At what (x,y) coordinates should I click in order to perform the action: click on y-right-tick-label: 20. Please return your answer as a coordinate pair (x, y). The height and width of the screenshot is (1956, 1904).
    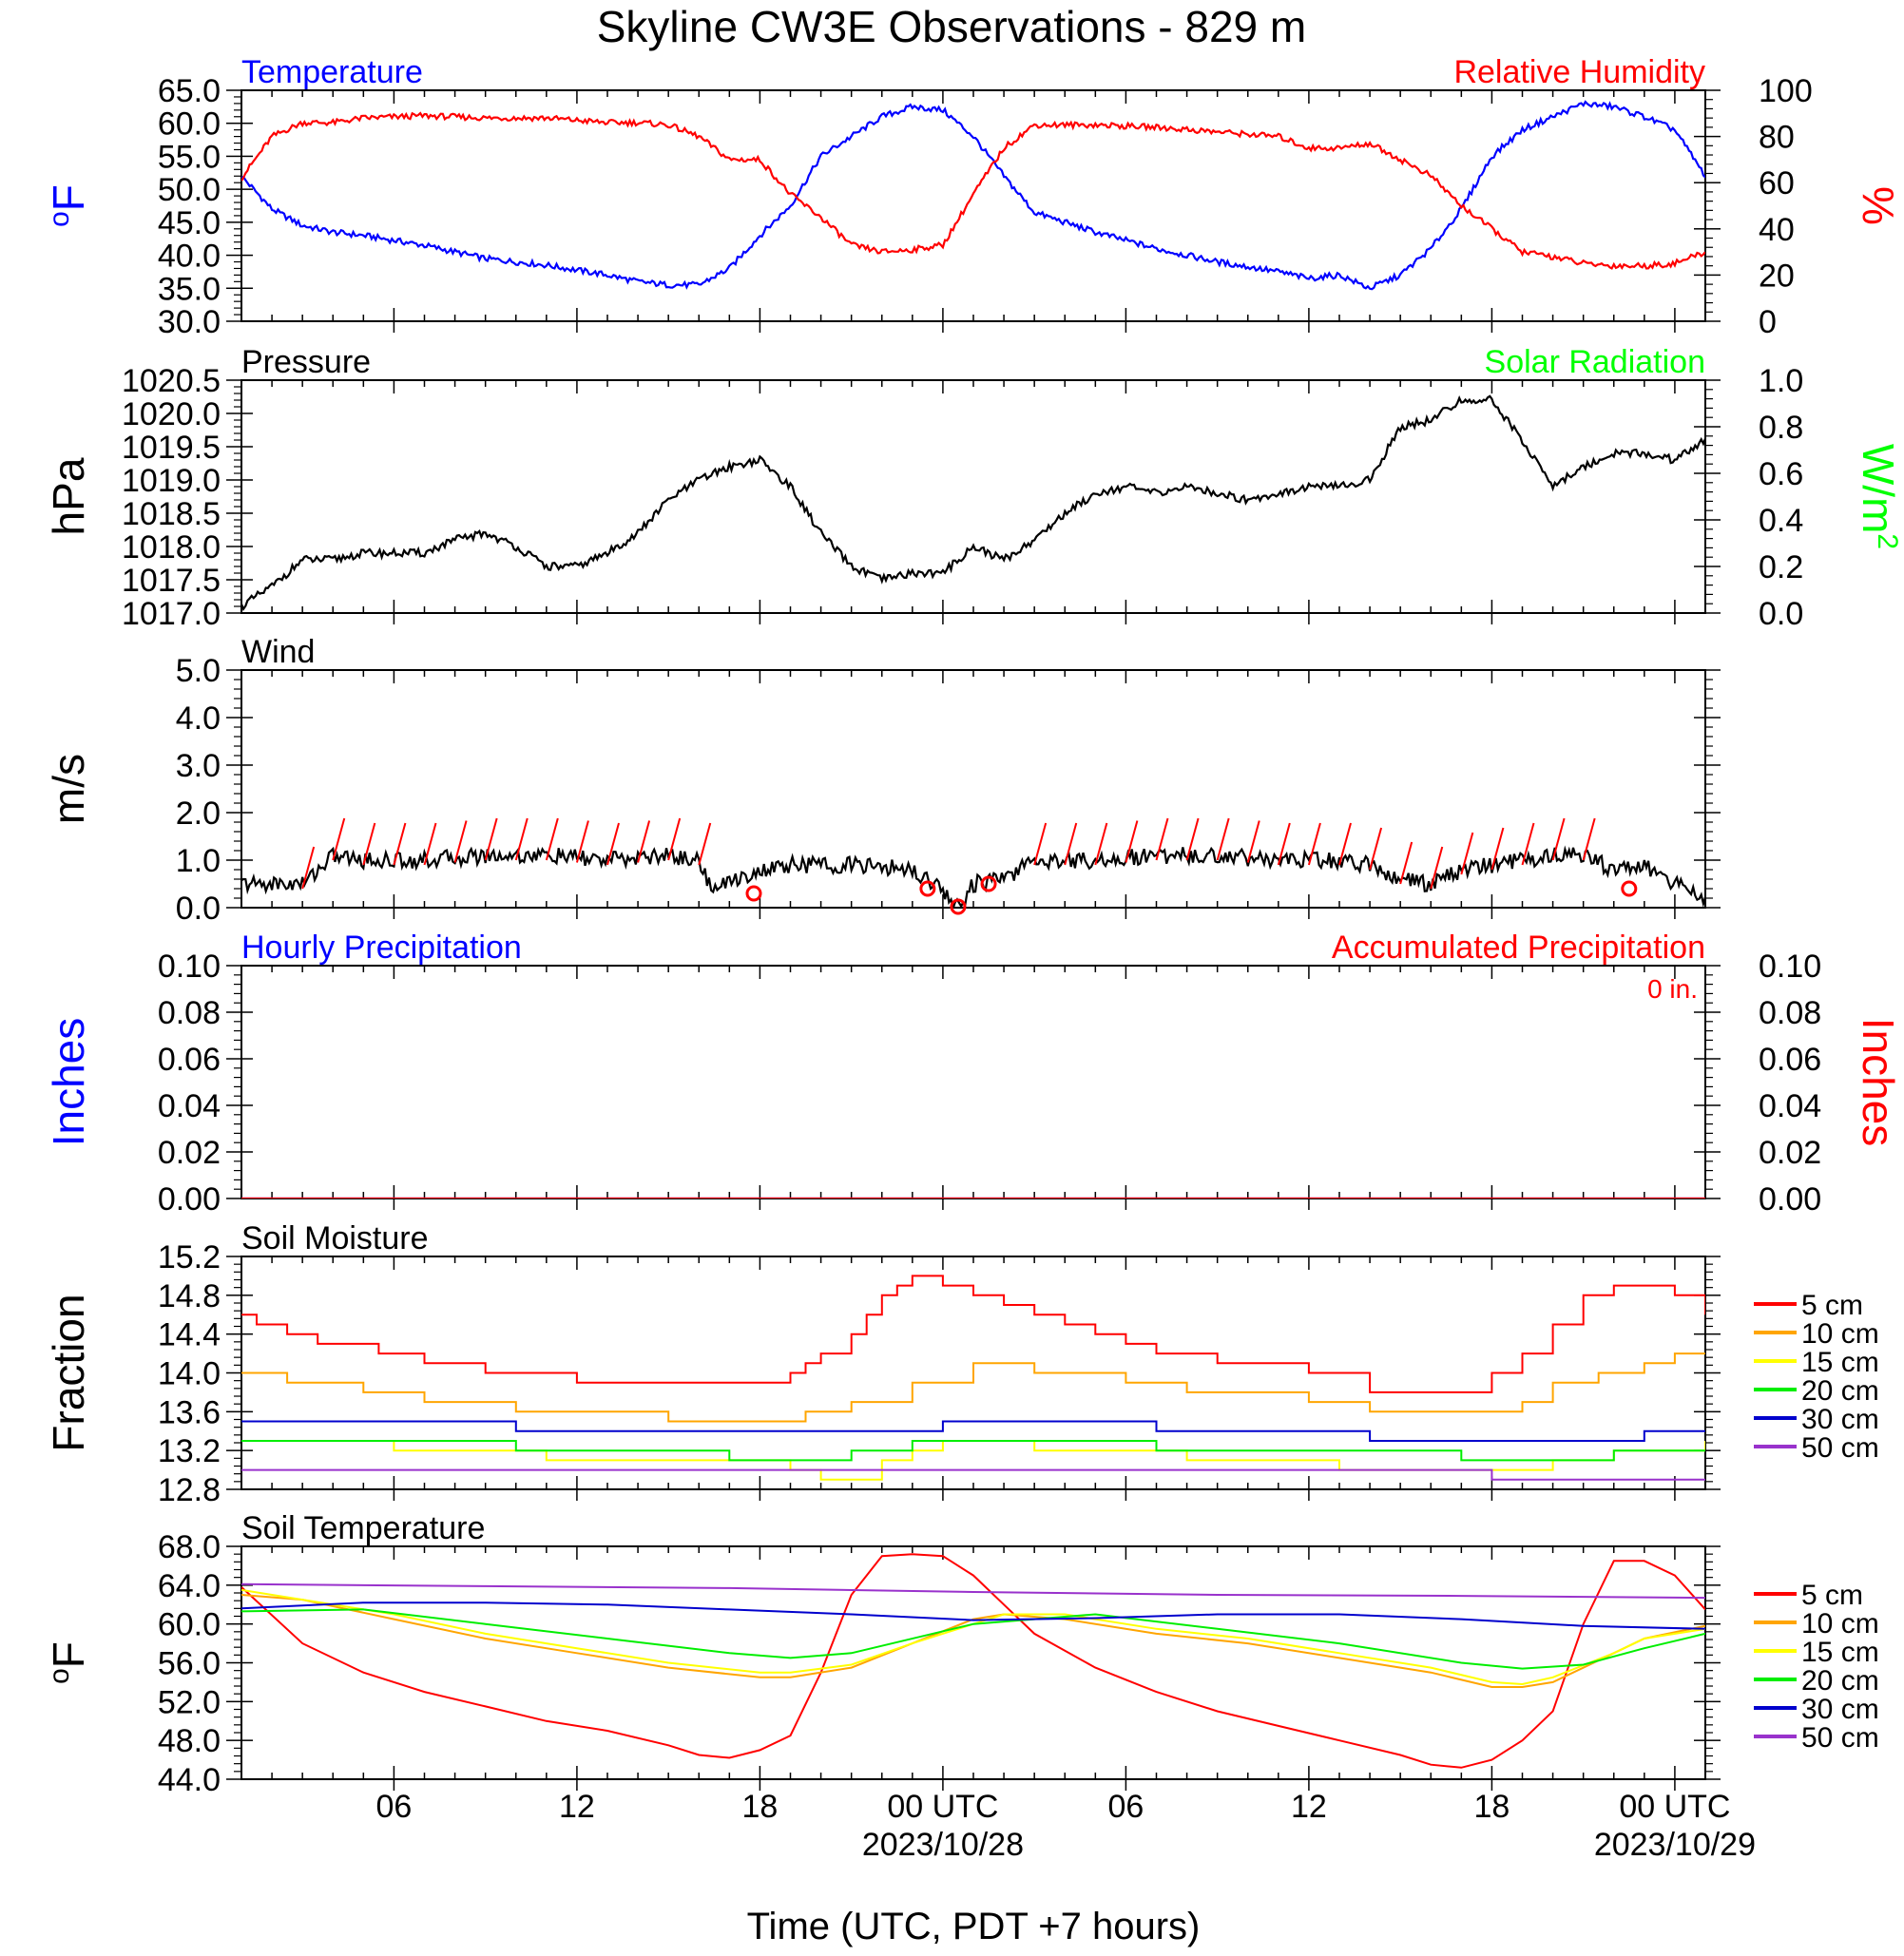
    Looking at the image, I should click on (1777, 276).